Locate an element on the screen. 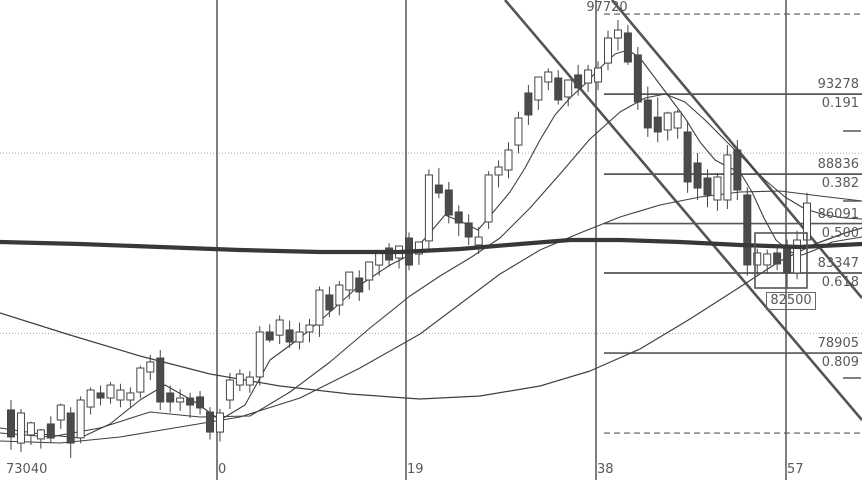 This screenshot has height=480, width=862. fib-price-label-0191: 93278 is located at coordinates (838, 85).